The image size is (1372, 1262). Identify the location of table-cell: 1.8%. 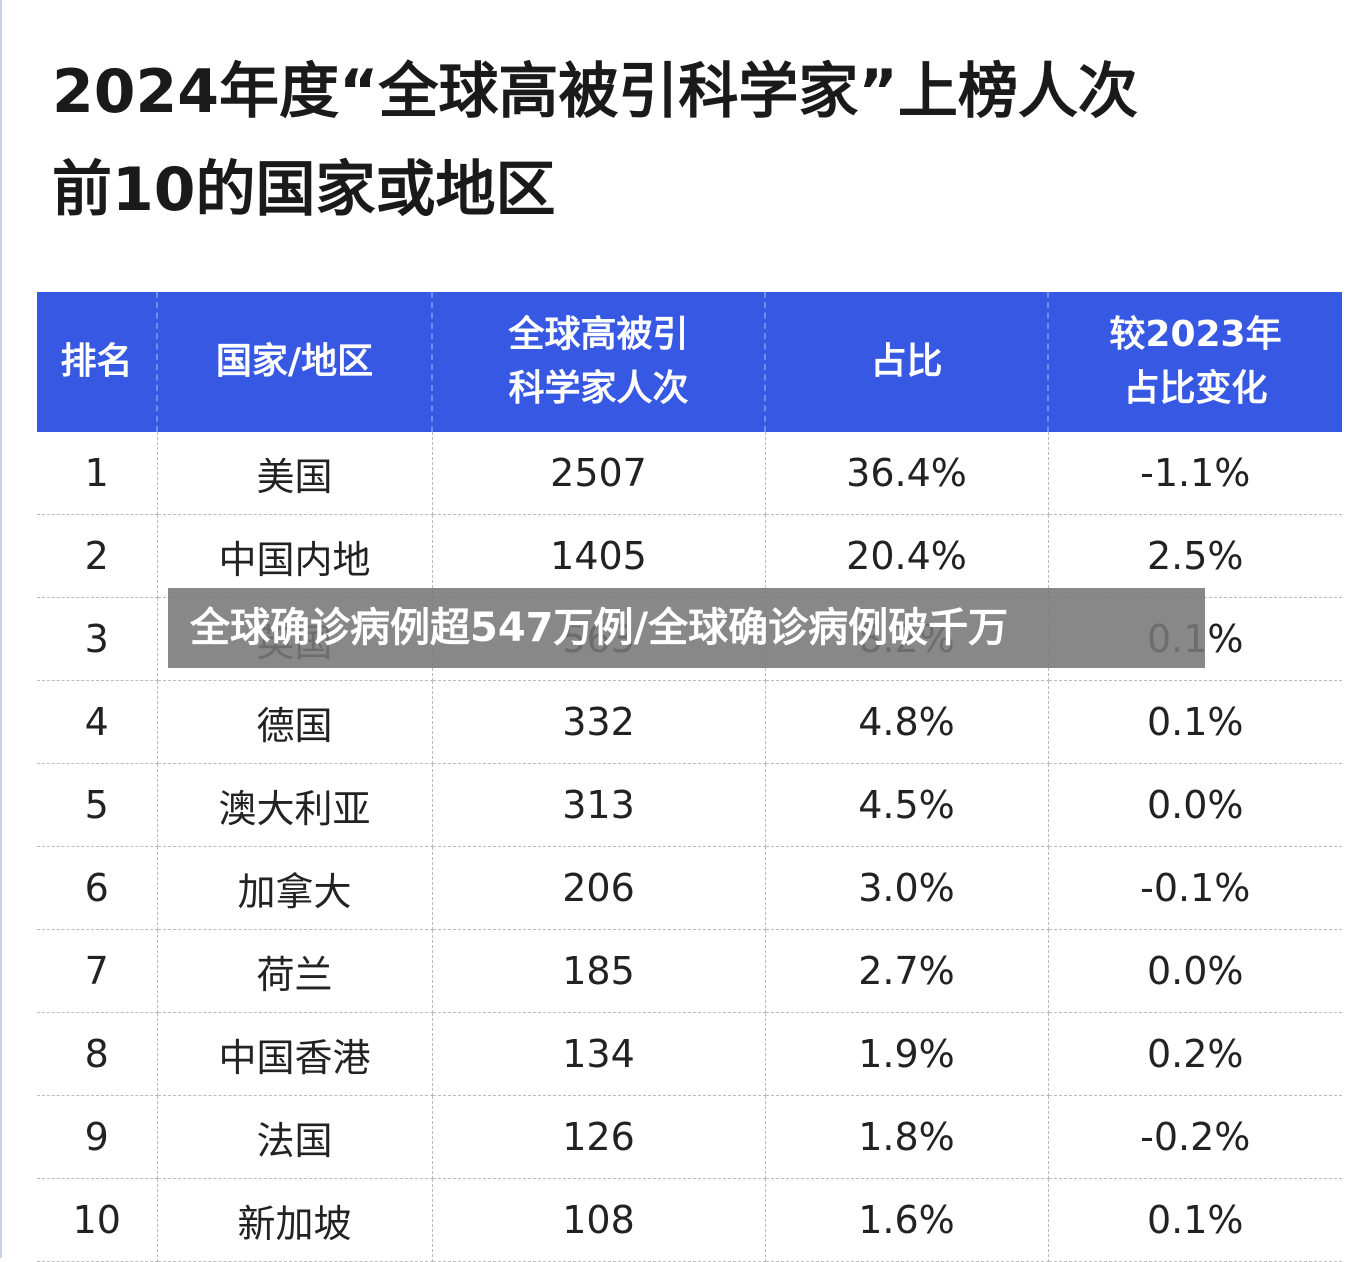
(907, 1137).